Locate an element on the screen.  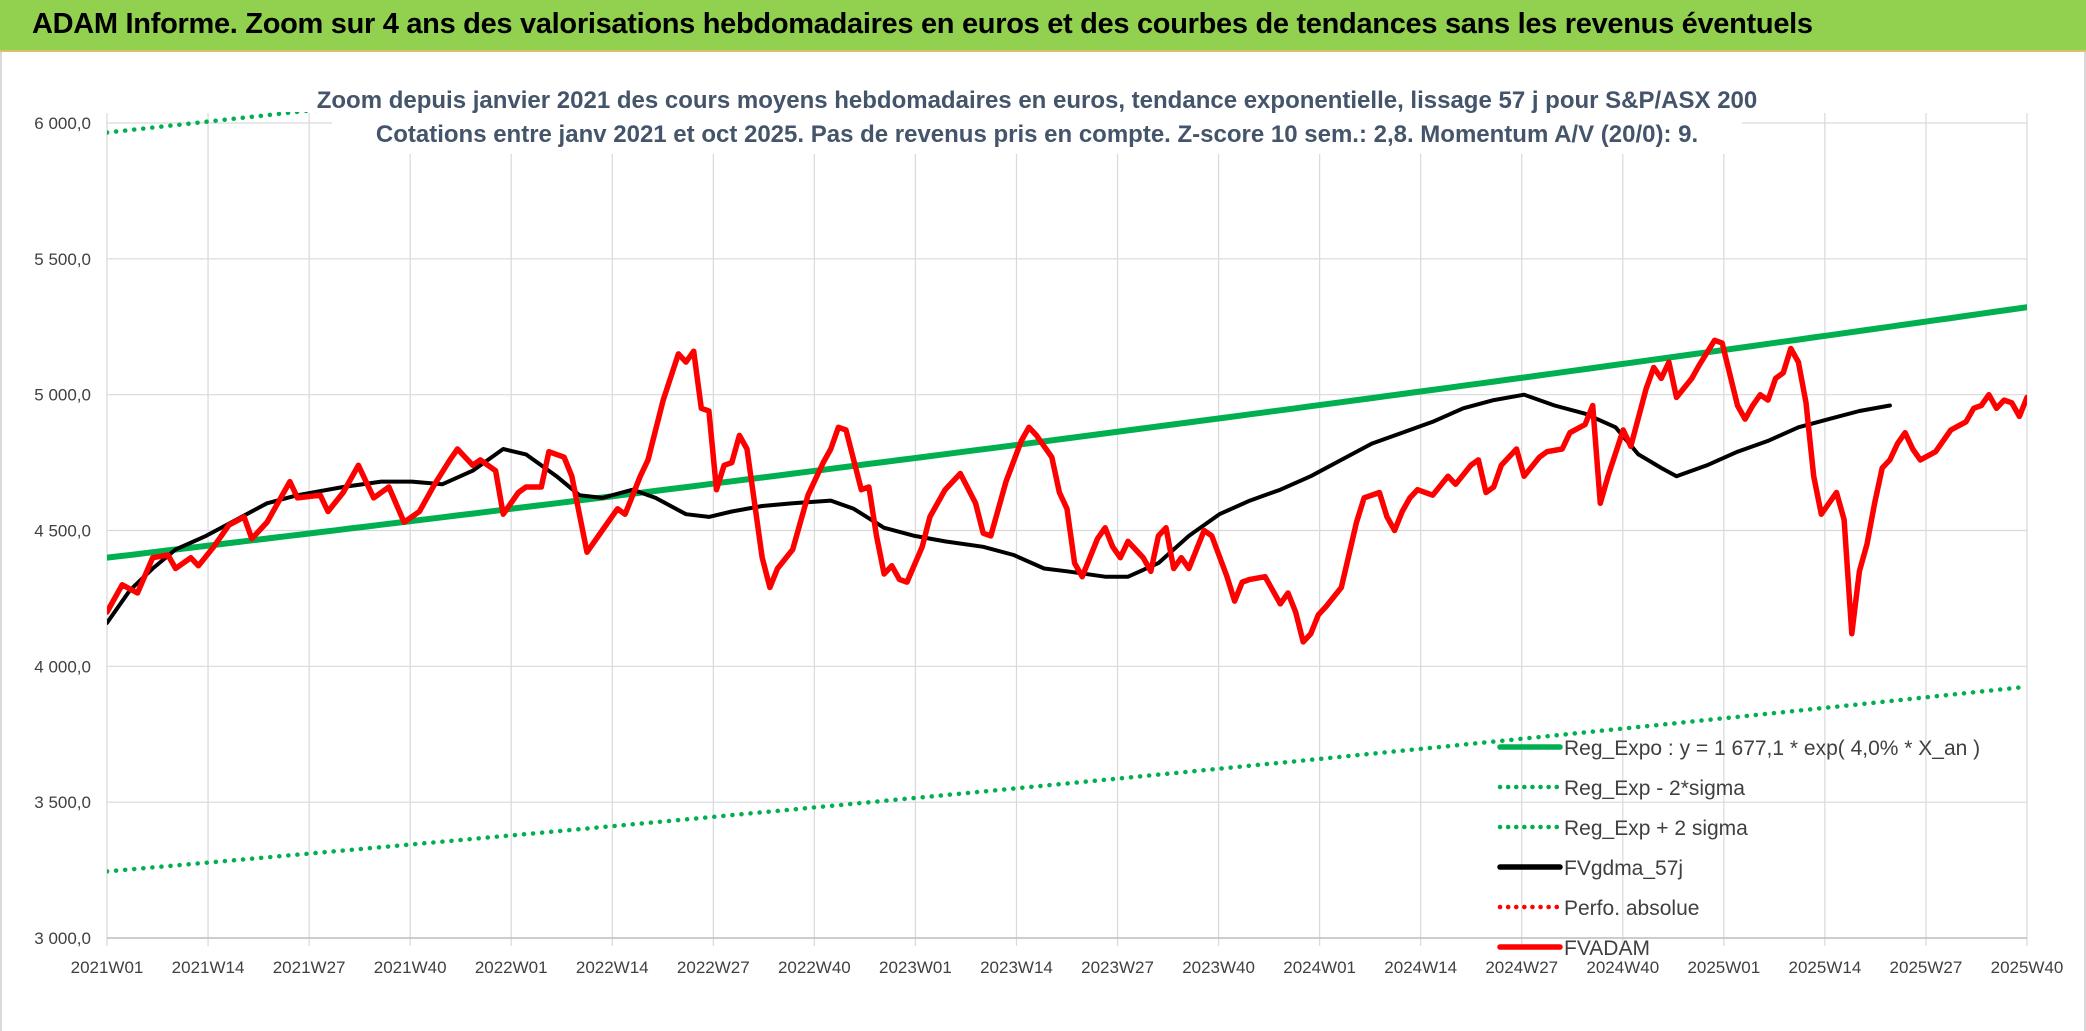
y-tick-label: 3 500,0 is located at coordinates (62, 802).